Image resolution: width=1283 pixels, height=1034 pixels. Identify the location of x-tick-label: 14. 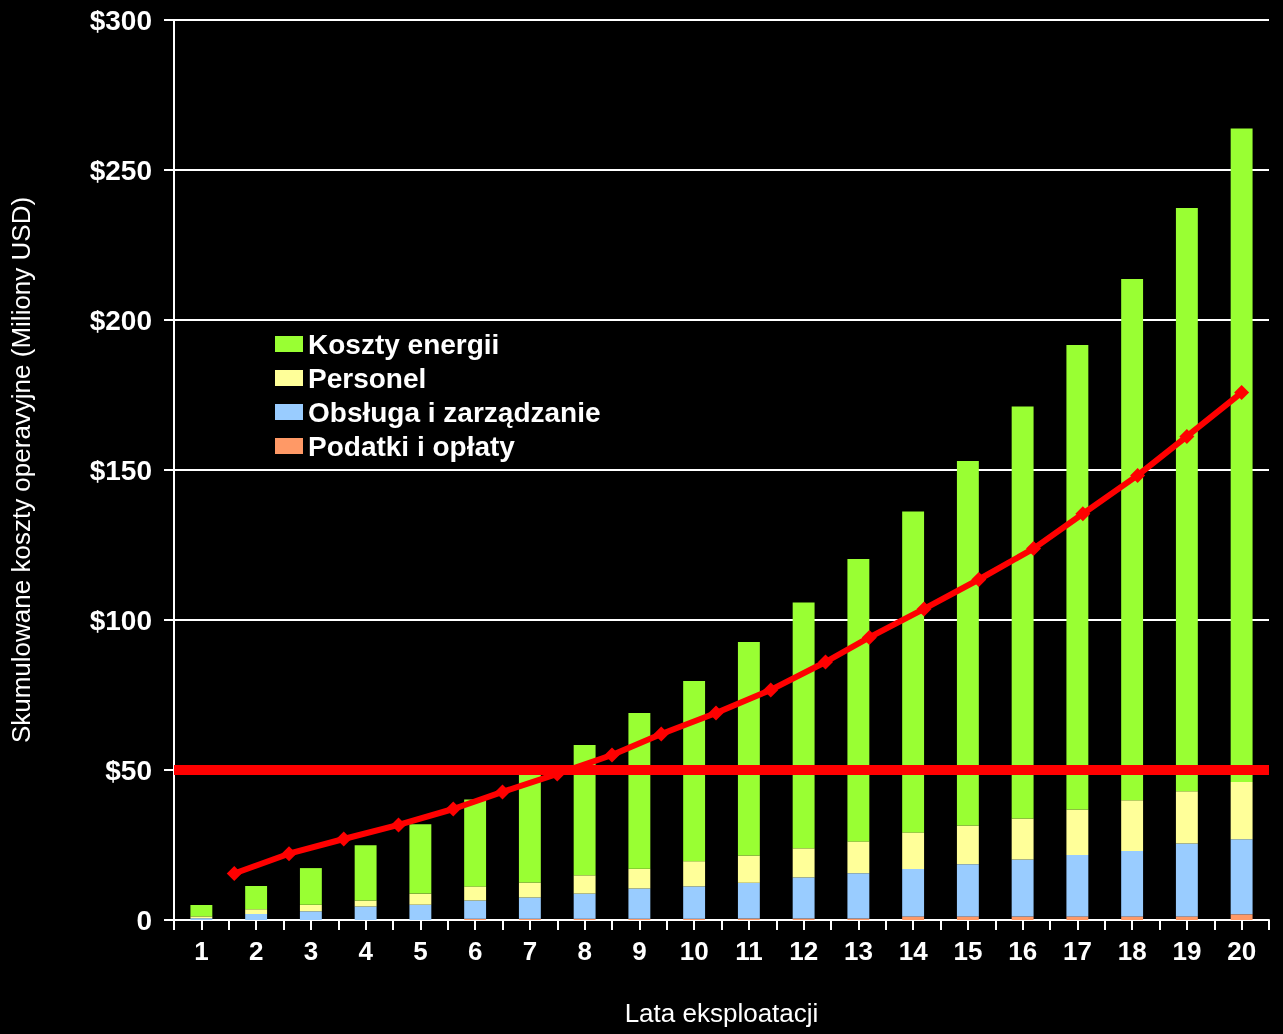
(913, 951).